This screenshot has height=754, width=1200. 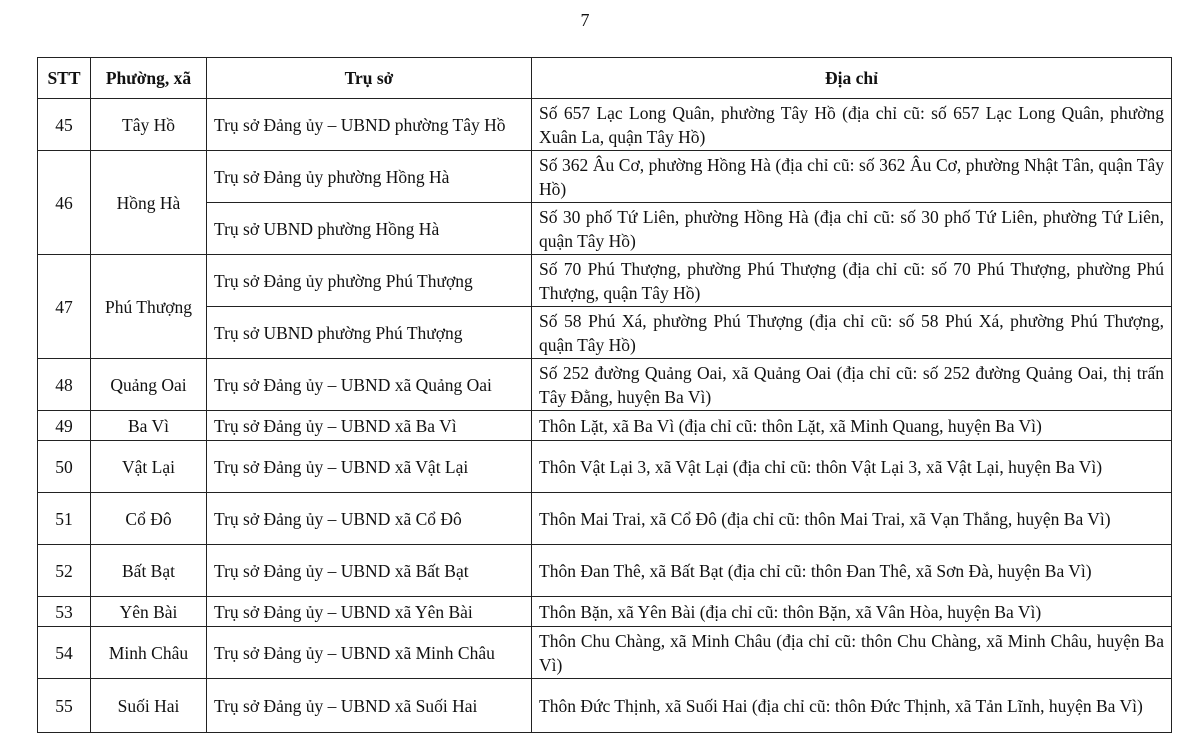 I want to click on office-cell: Trụ sở Đảng ủy – UBND xã Bất Bạt, so click(x=369, y=570).